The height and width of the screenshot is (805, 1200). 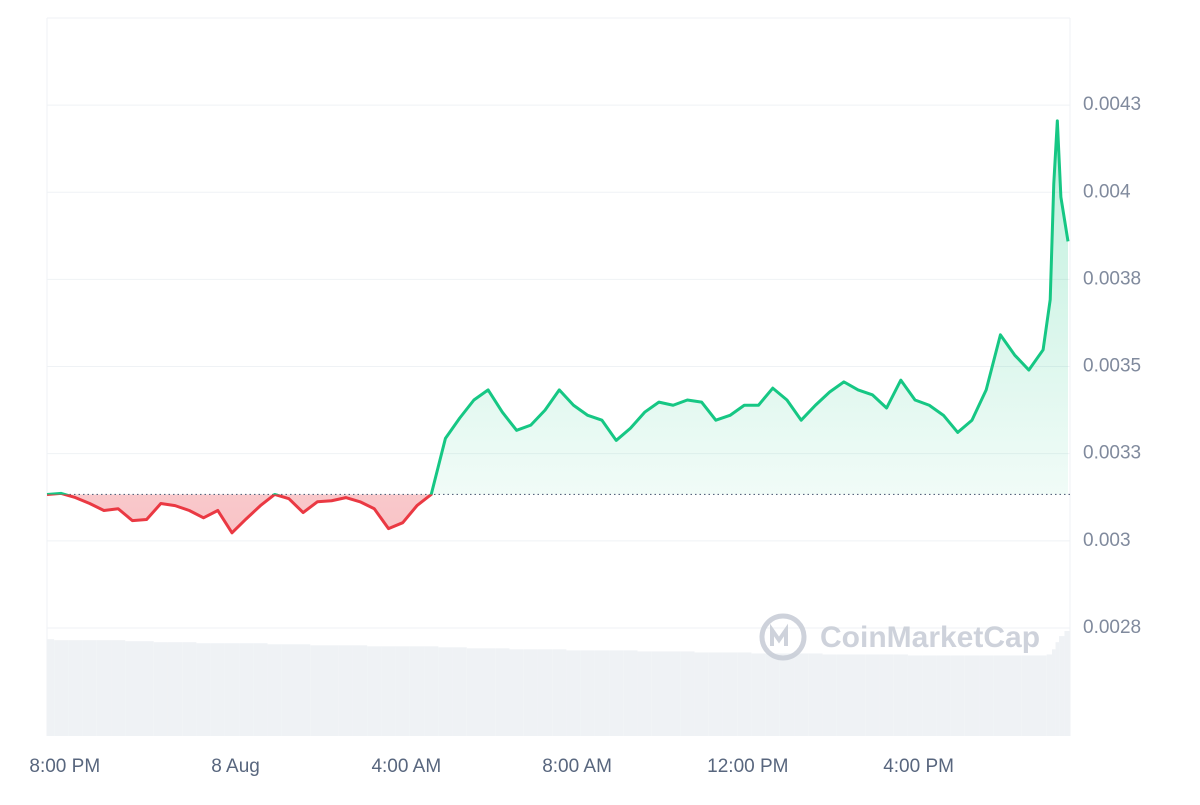 What do you see at coordinates (235, 766) in the screenshot?
I see `x-tick-label: 8 Aug` at bounding box center [235, 766].